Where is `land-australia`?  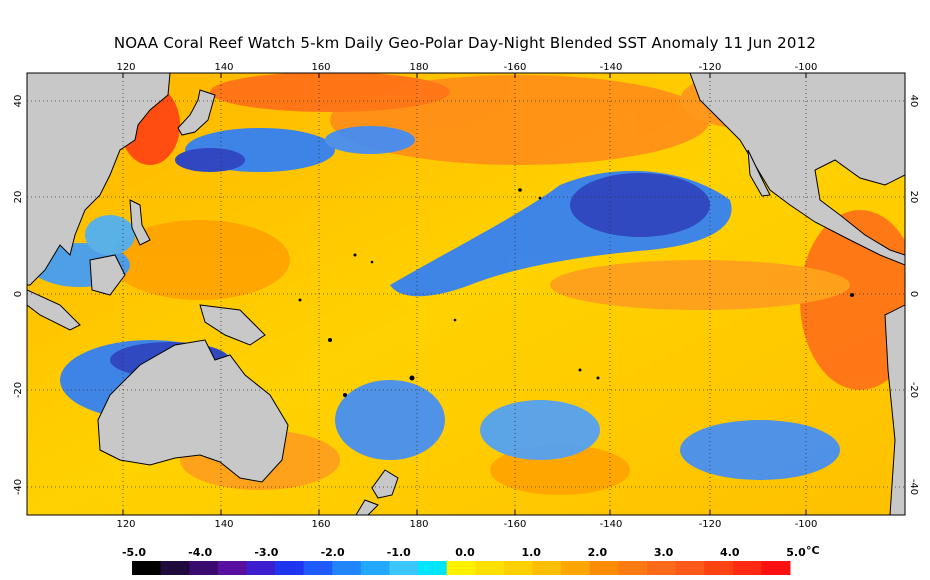 land-australia is located at coordinates (193, 411).